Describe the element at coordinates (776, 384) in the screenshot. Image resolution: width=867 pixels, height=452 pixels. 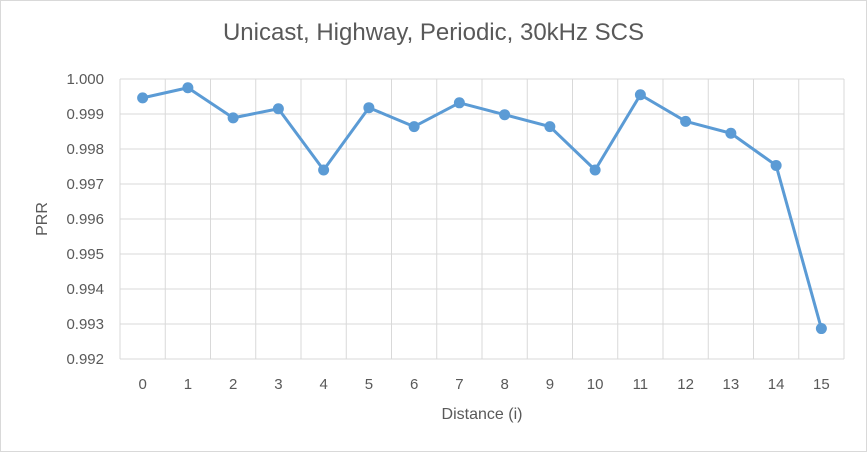
I see `x-tick-label: 14` at that location.